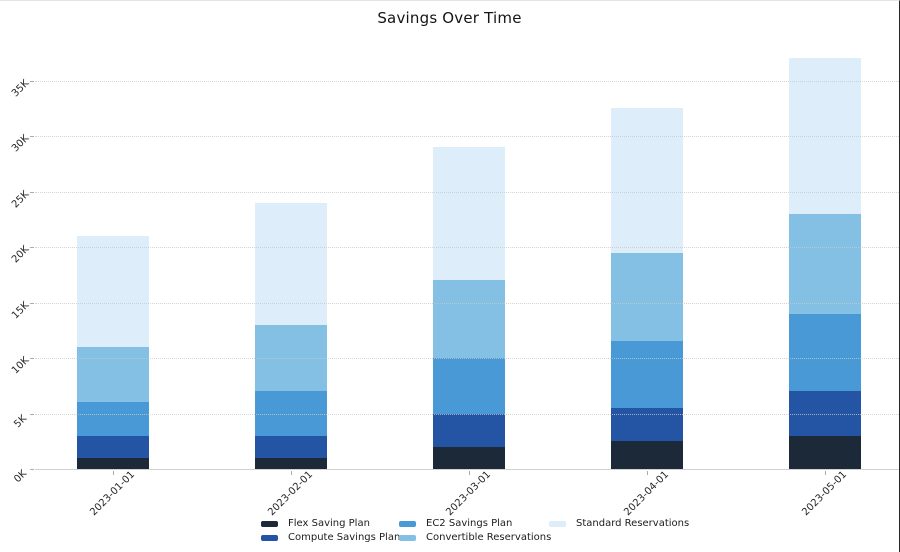 This screenshot has width=900, height=552. I want to click on x-axis-tick-label: 2023-03-01, so click(469, 494).